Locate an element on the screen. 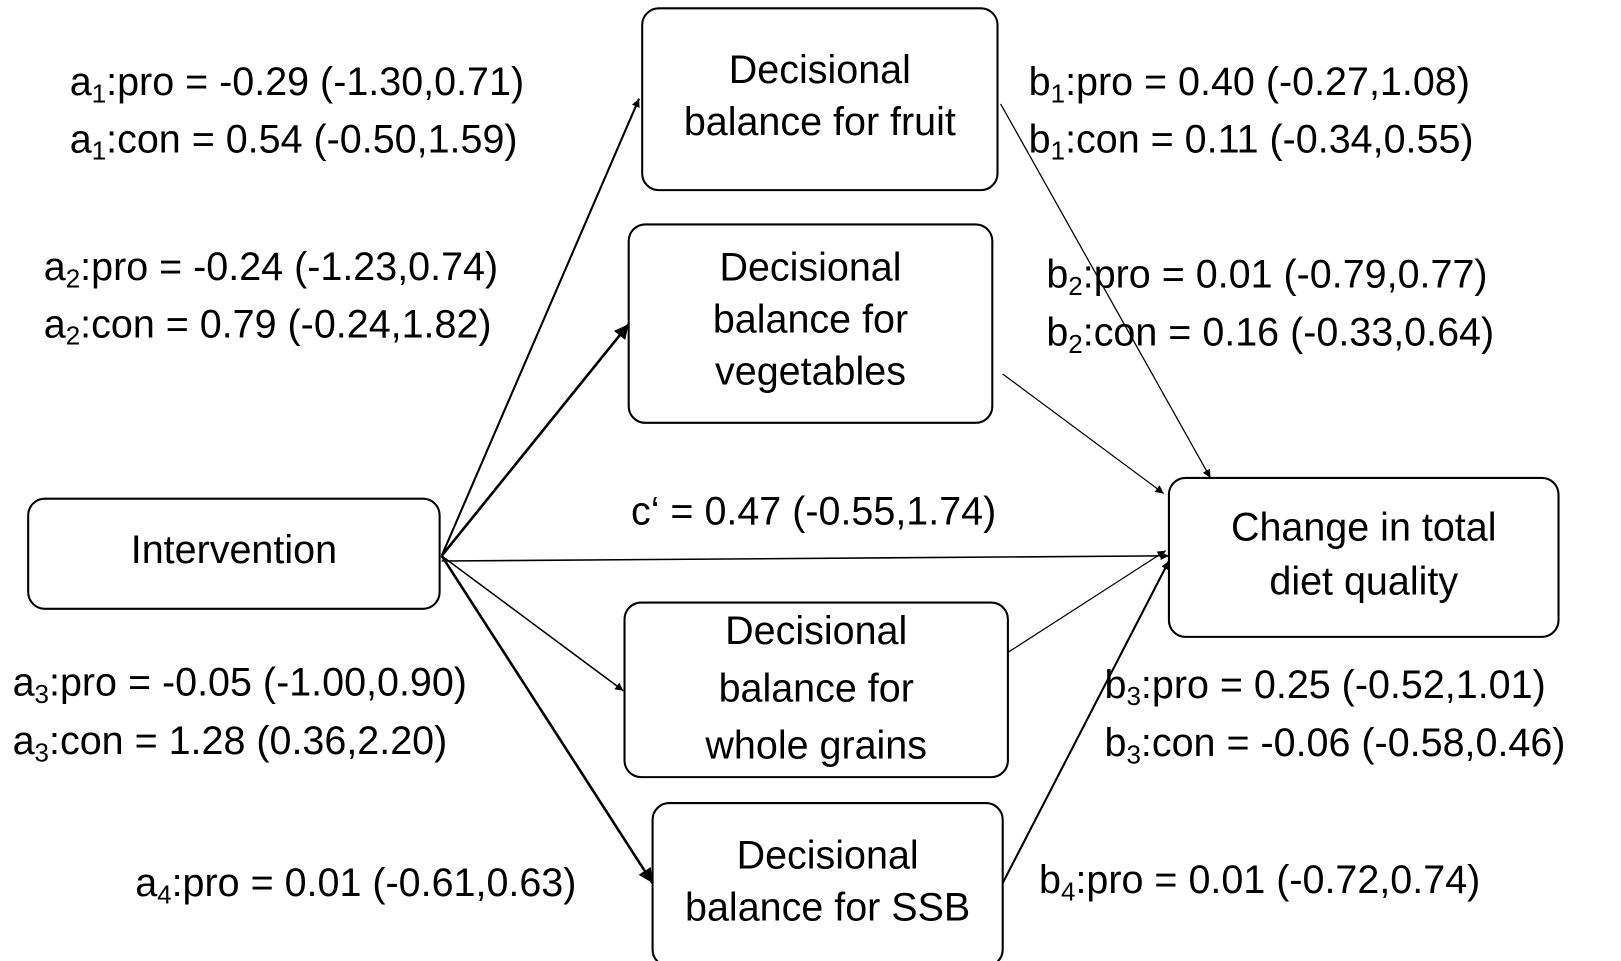 This screenshot has width=1621, height=961. edge-label: c‘ = 0.47 (-0.55,1.74) is located at coordinates (813, 512).